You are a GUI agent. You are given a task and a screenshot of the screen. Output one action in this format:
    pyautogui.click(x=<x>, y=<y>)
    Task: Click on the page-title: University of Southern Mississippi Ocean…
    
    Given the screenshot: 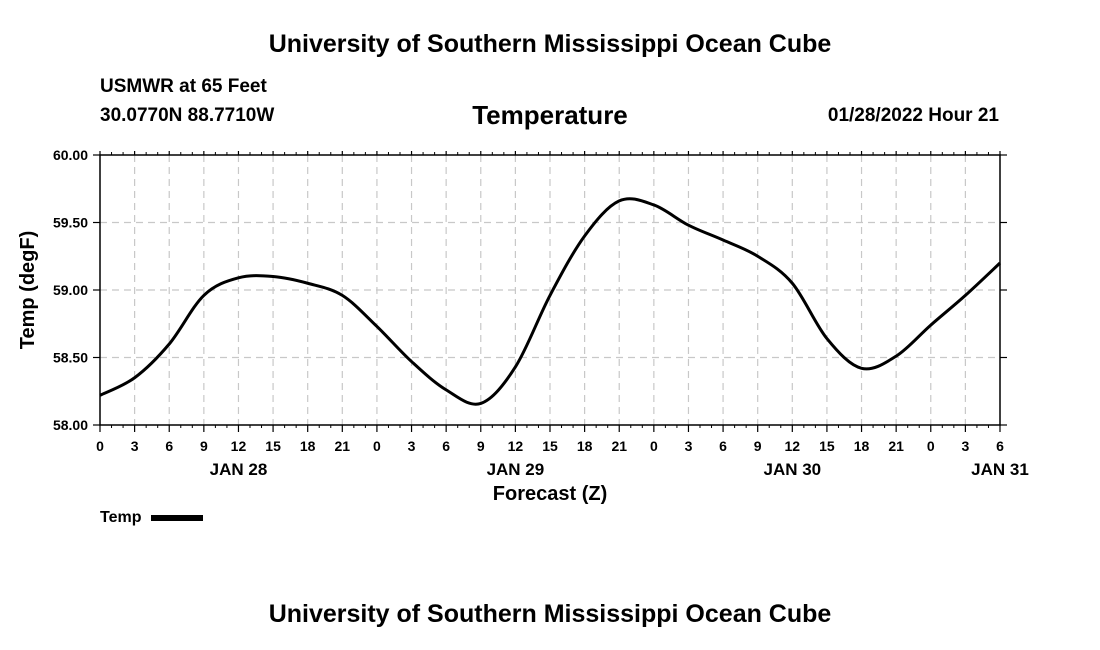 What is the action you would take?
    pyautogui.click(x=550, y=44)
    